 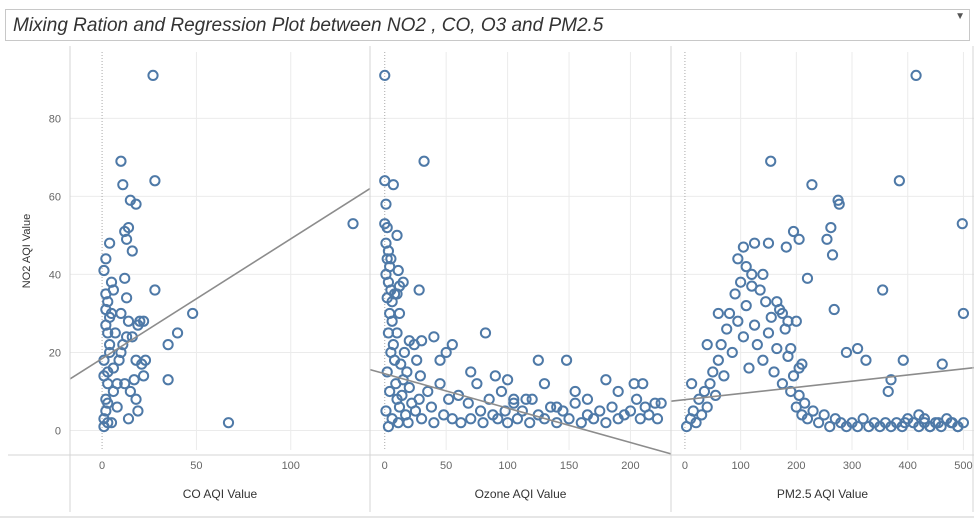 What do you see at coordinates (55, 197) in the screenshot?
I see `y-tick-label: 60` at bounding box center [55, 197].